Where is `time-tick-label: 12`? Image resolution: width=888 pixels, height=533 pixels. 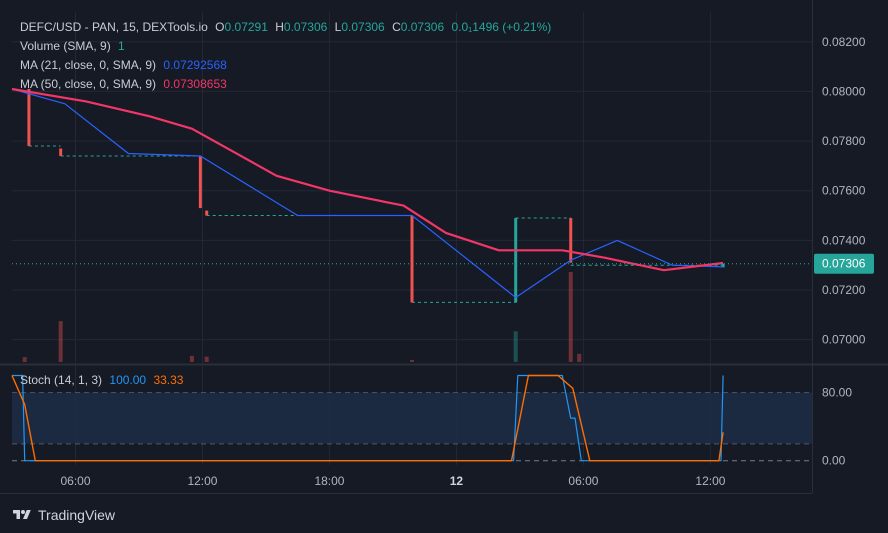 time-tick-label: 12 is located at coordinates (457, 481).